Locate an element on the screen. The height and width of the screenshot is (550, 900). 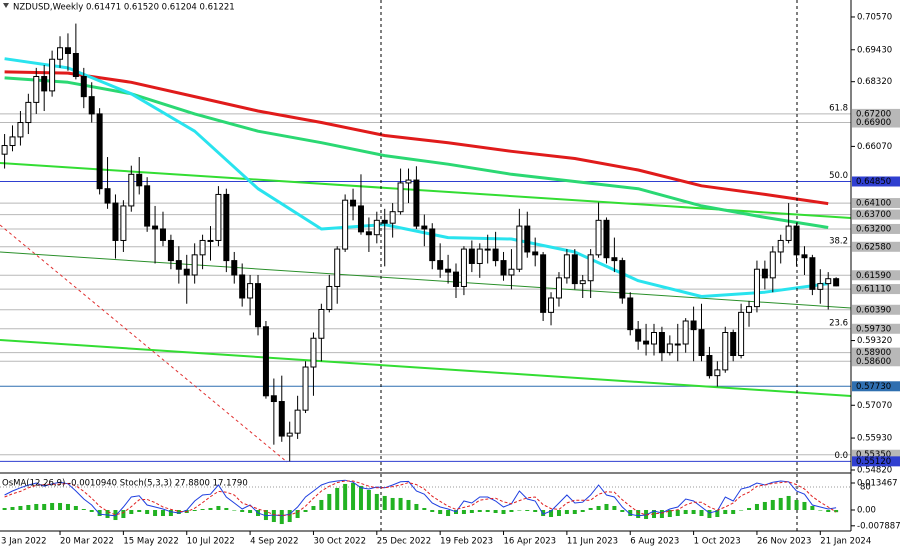
level-label: 0.66900 is located at coordinates (873, 123).